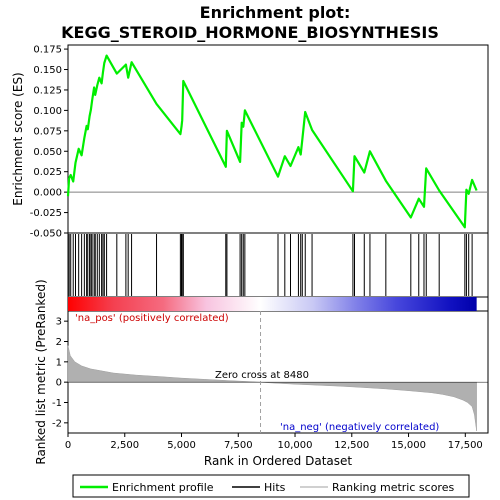  What do you see at coordinates (275, 12) in the screenshot?
I see `chart-title-line1: Enrichment plot:` at bounding box center [275, 12].